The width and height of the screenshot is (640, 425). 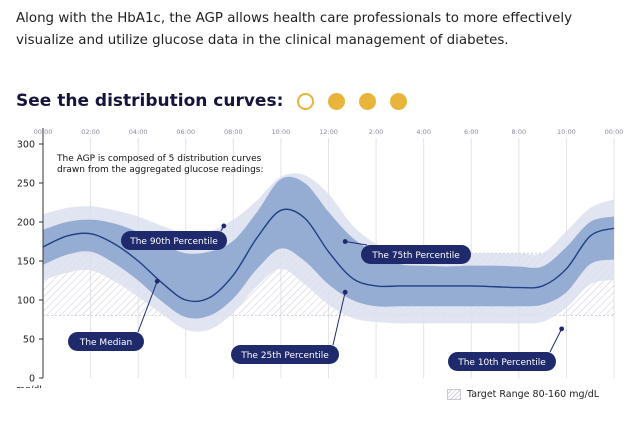 I want to click on y-tick-label: 250, so click(x=26, y=184).